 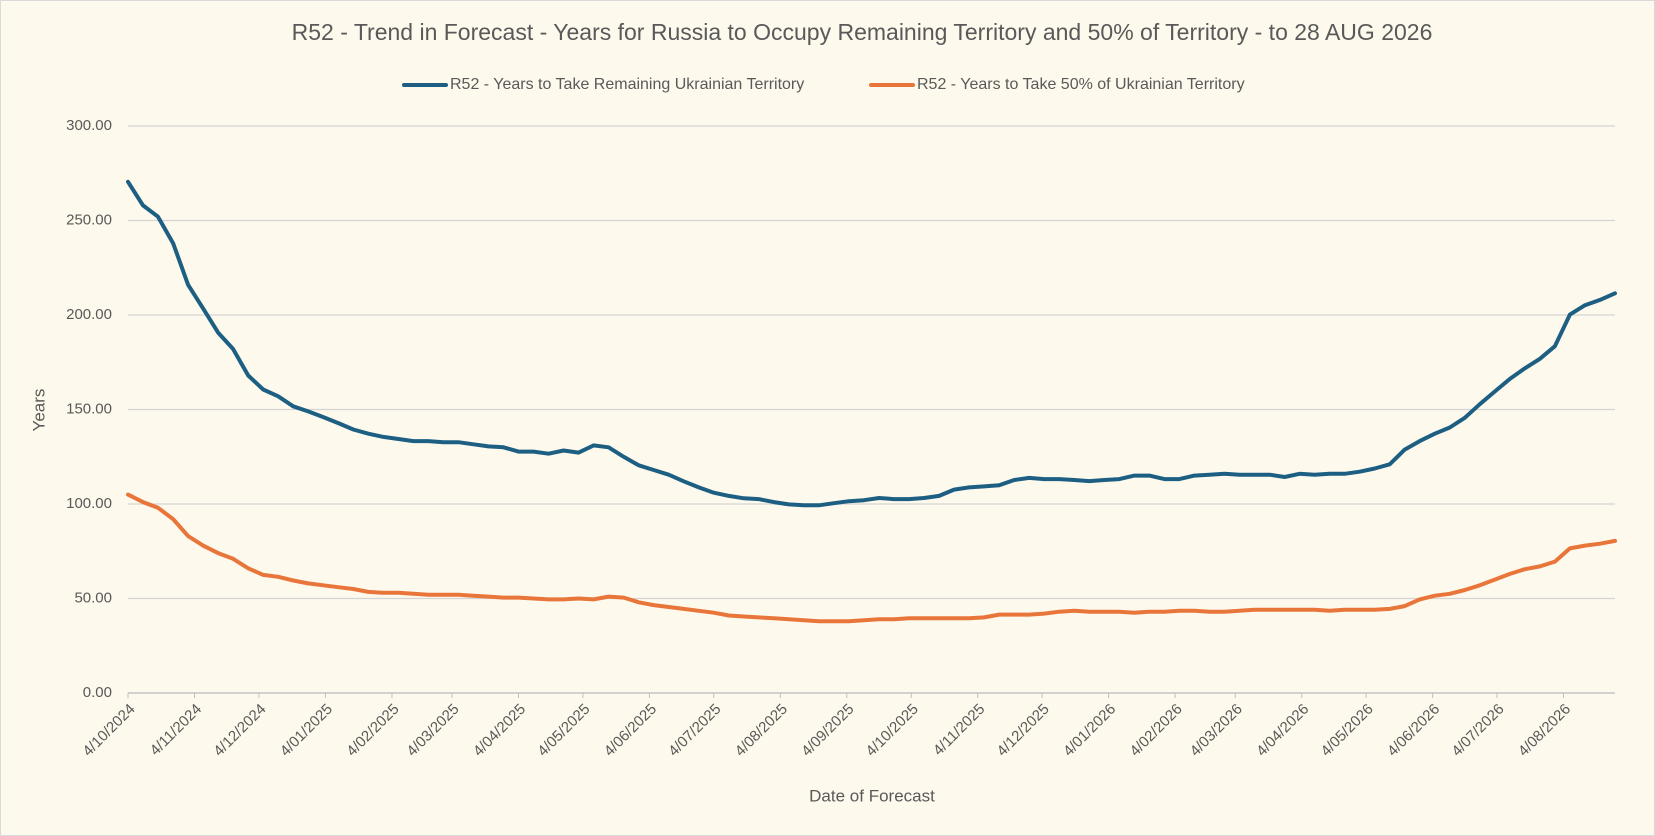 I want to click on y-tick-label: 0.00, so click(x=97, y=692).